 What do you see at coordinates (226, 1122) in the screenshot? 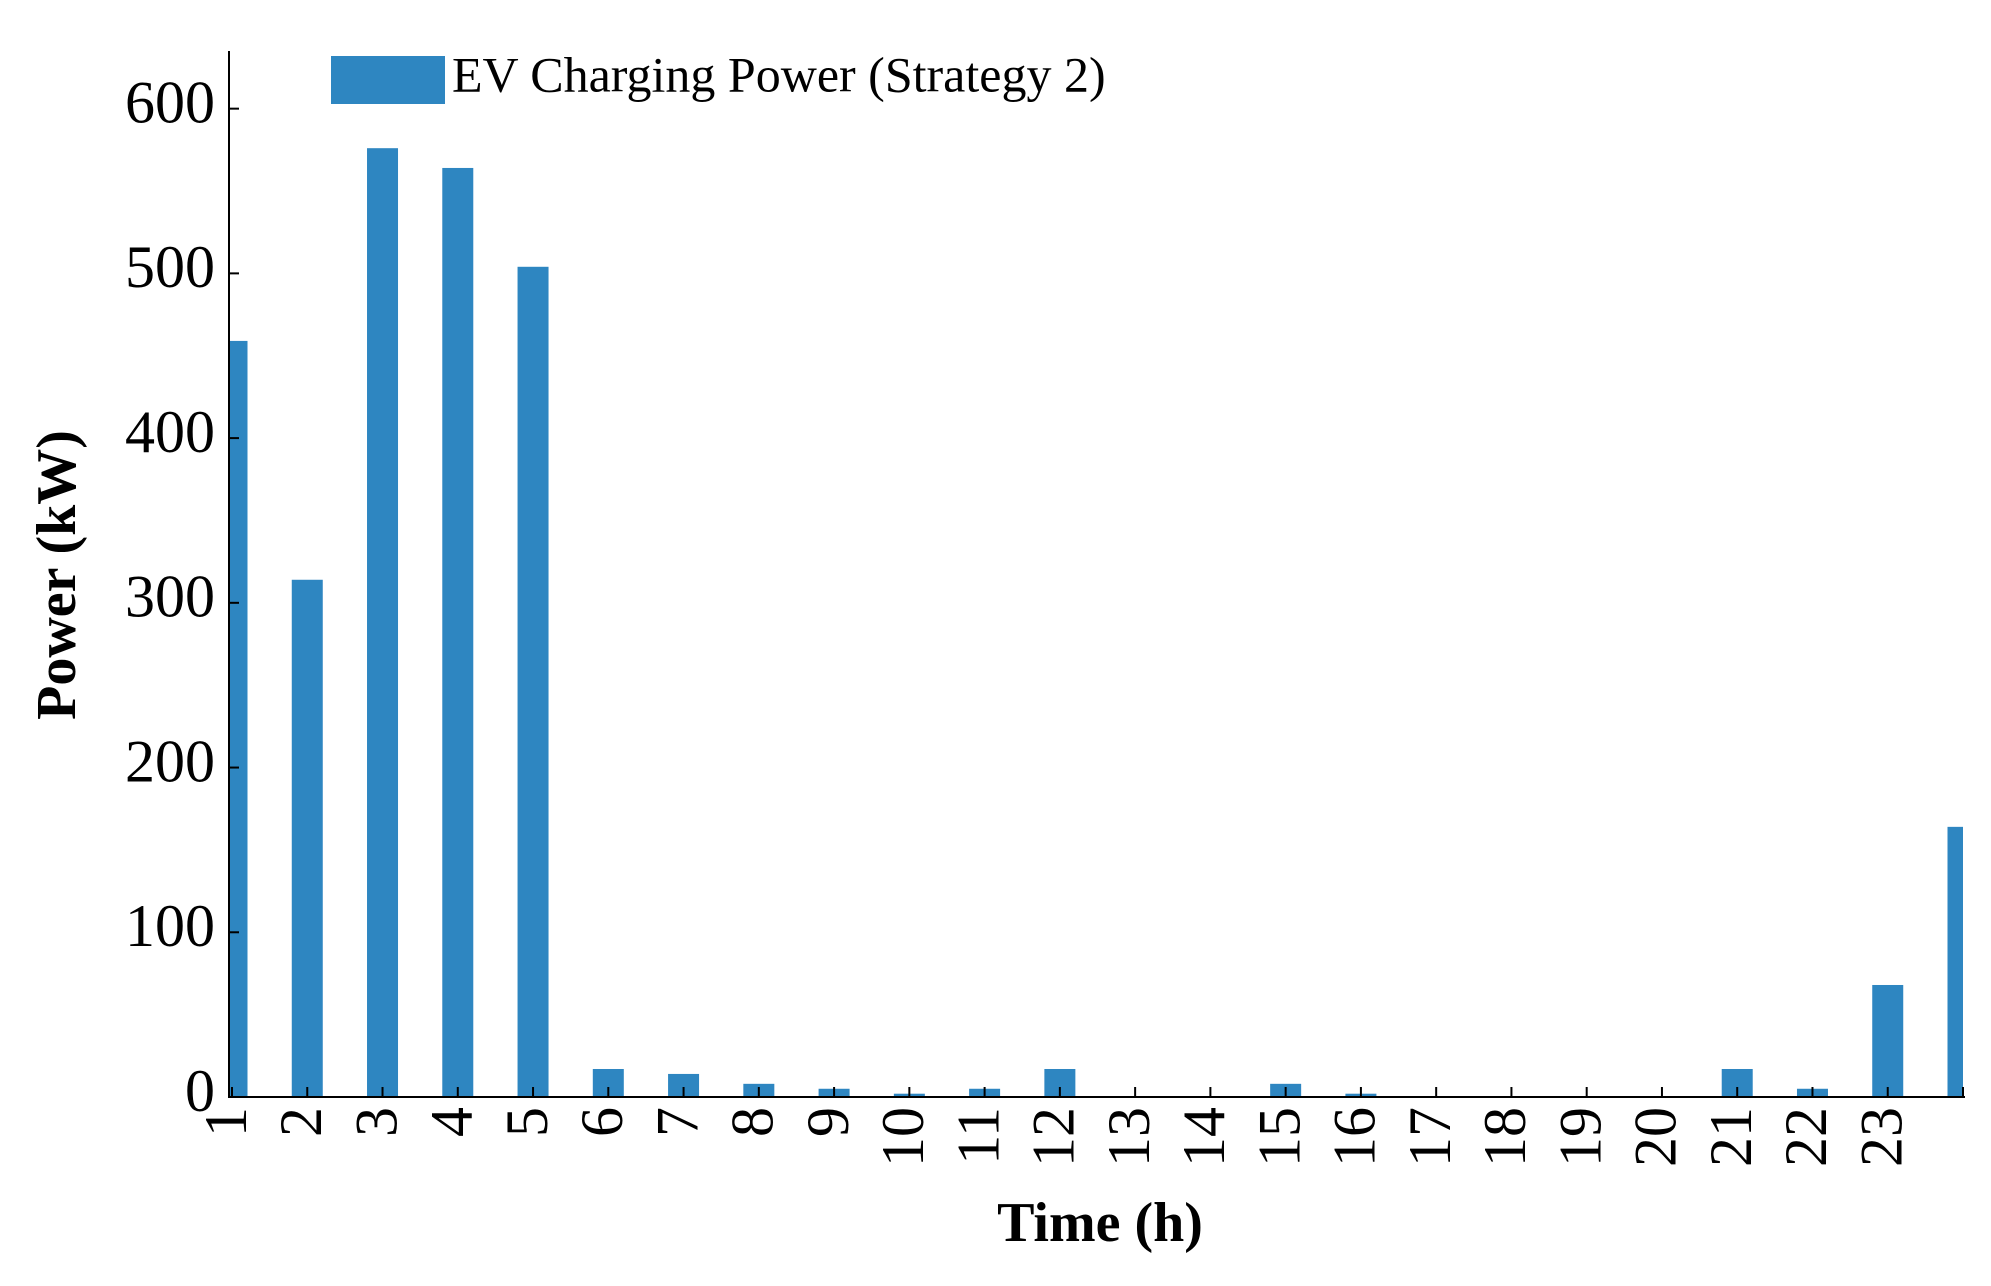
I see `x-tick-label: 1` at bounding box center [226, 1122].